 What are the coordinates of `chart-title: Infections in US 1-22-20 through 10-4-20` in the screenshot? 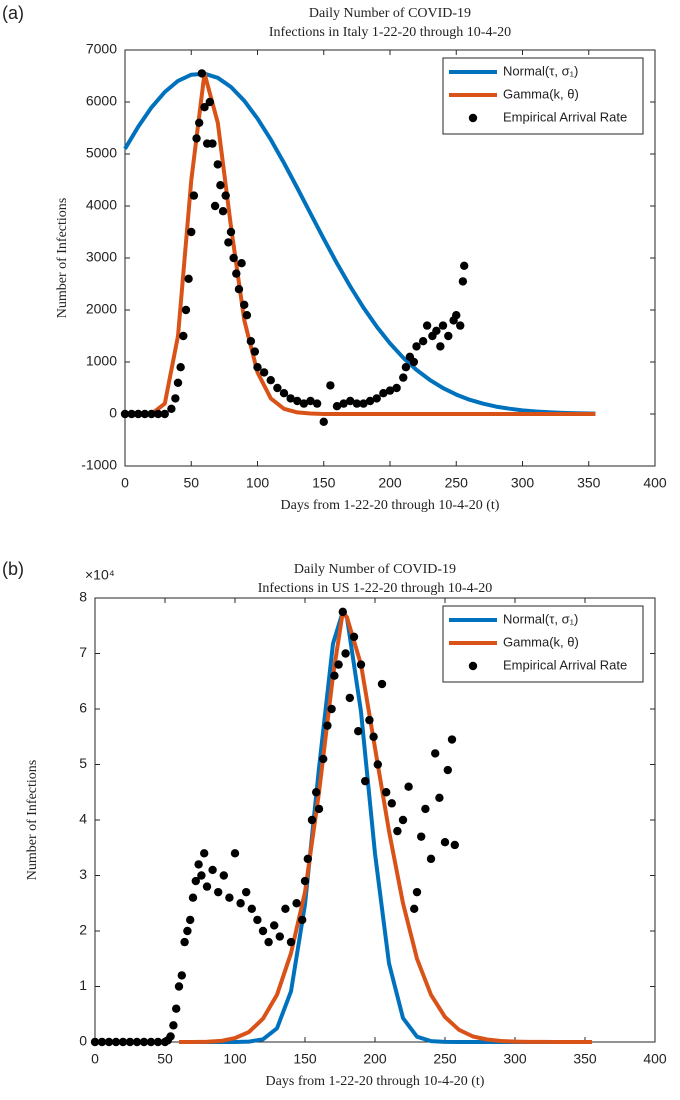 It's located at (375, 588).